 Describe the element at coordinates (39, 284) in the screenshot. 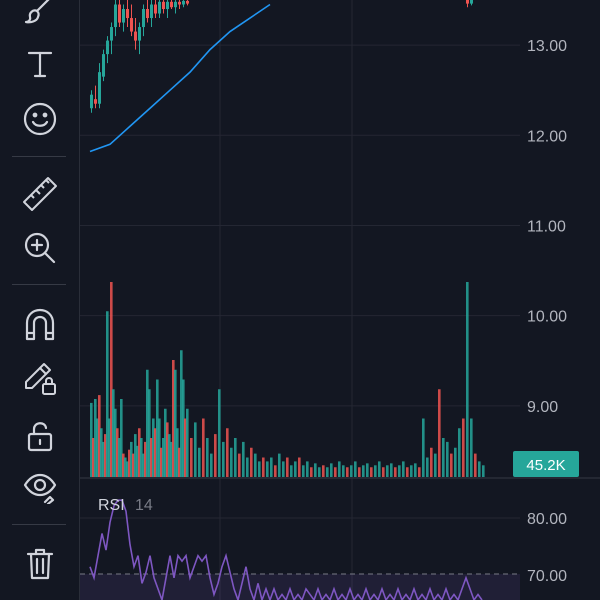

I see `toolbar-divider` at that location.